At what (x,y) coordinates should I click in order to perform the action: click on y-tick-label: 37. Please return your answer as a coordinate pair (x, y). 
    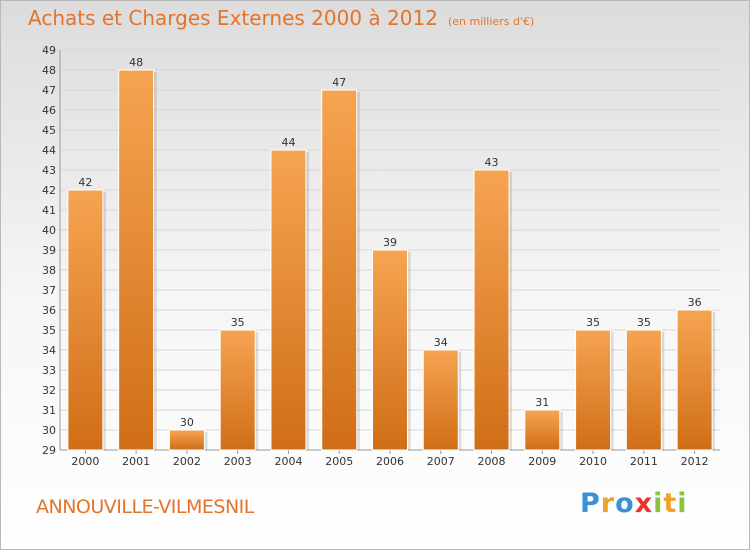
    Looking at the image, I should click on (49, 290).